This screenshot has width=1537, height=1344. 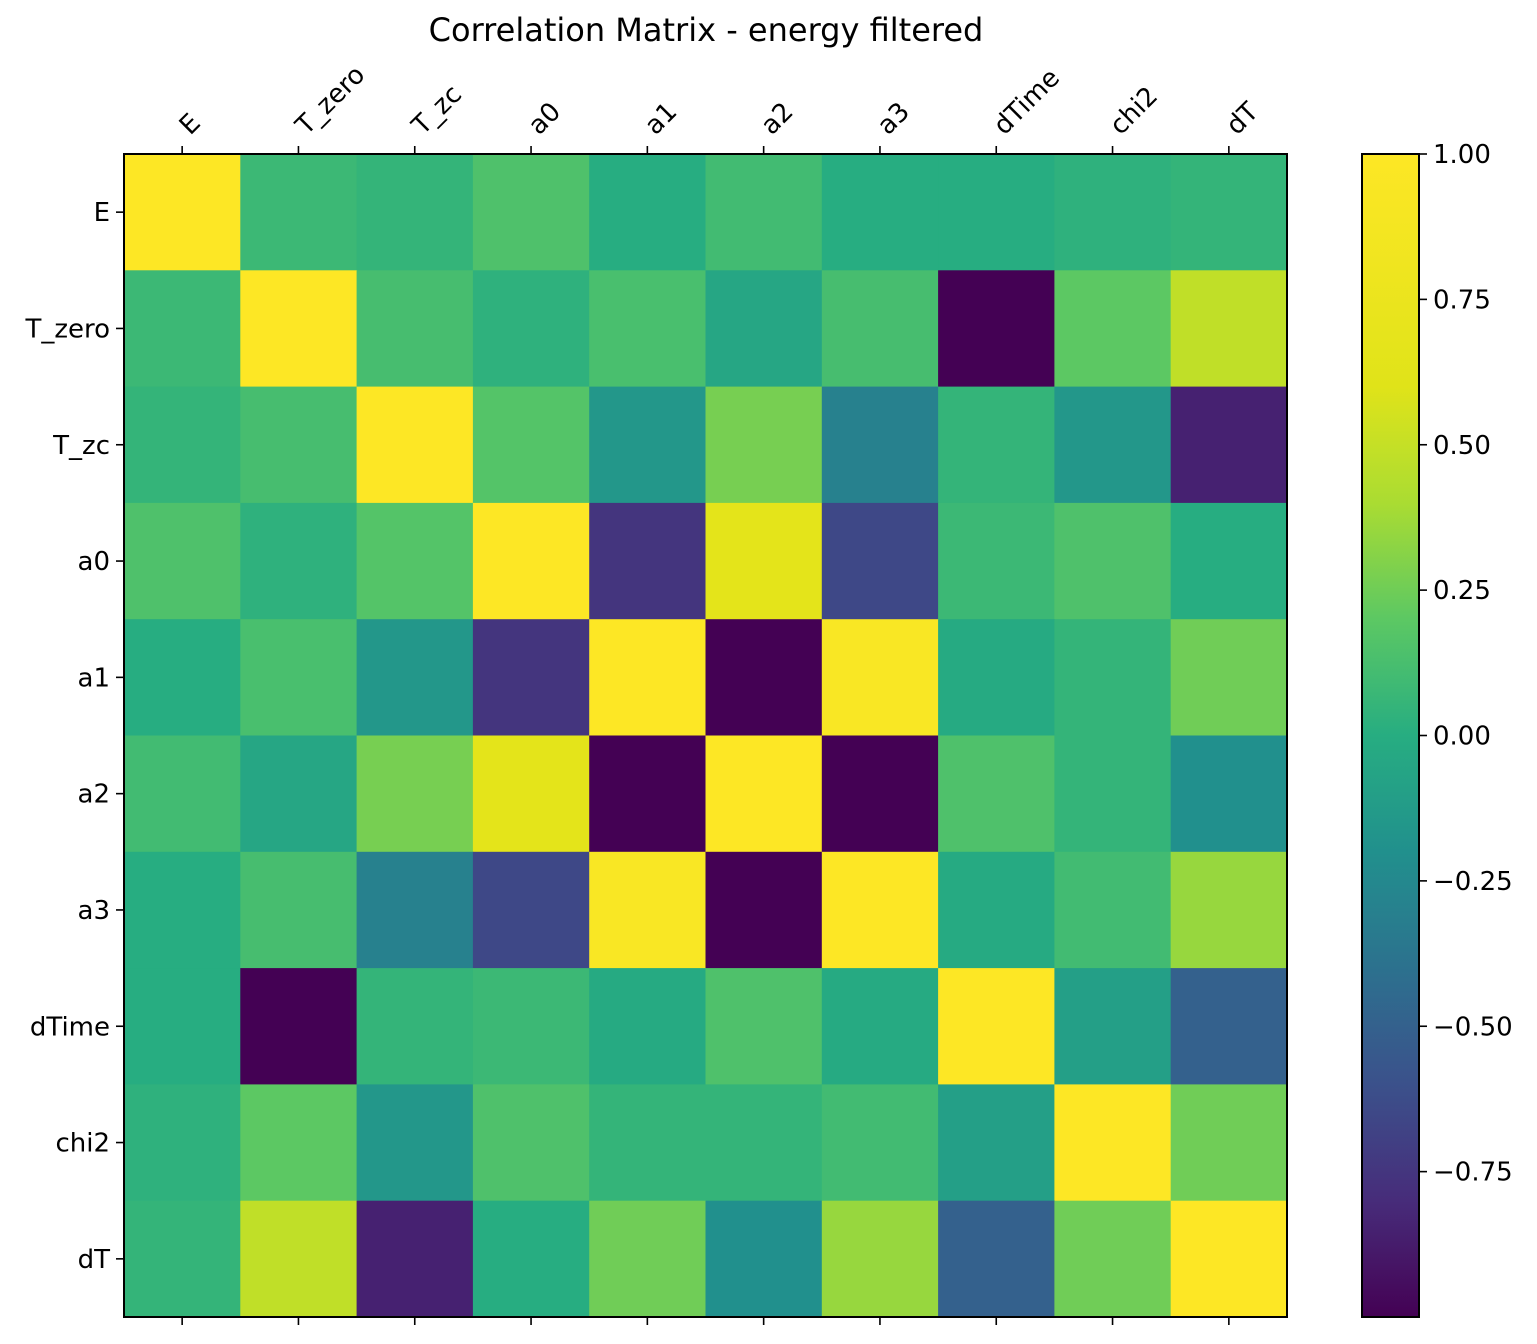 What do you see at coordinates (1027, 102) in the screenshot?
I see `x-tick-label: dTime` at bounding box center [1027, 102].